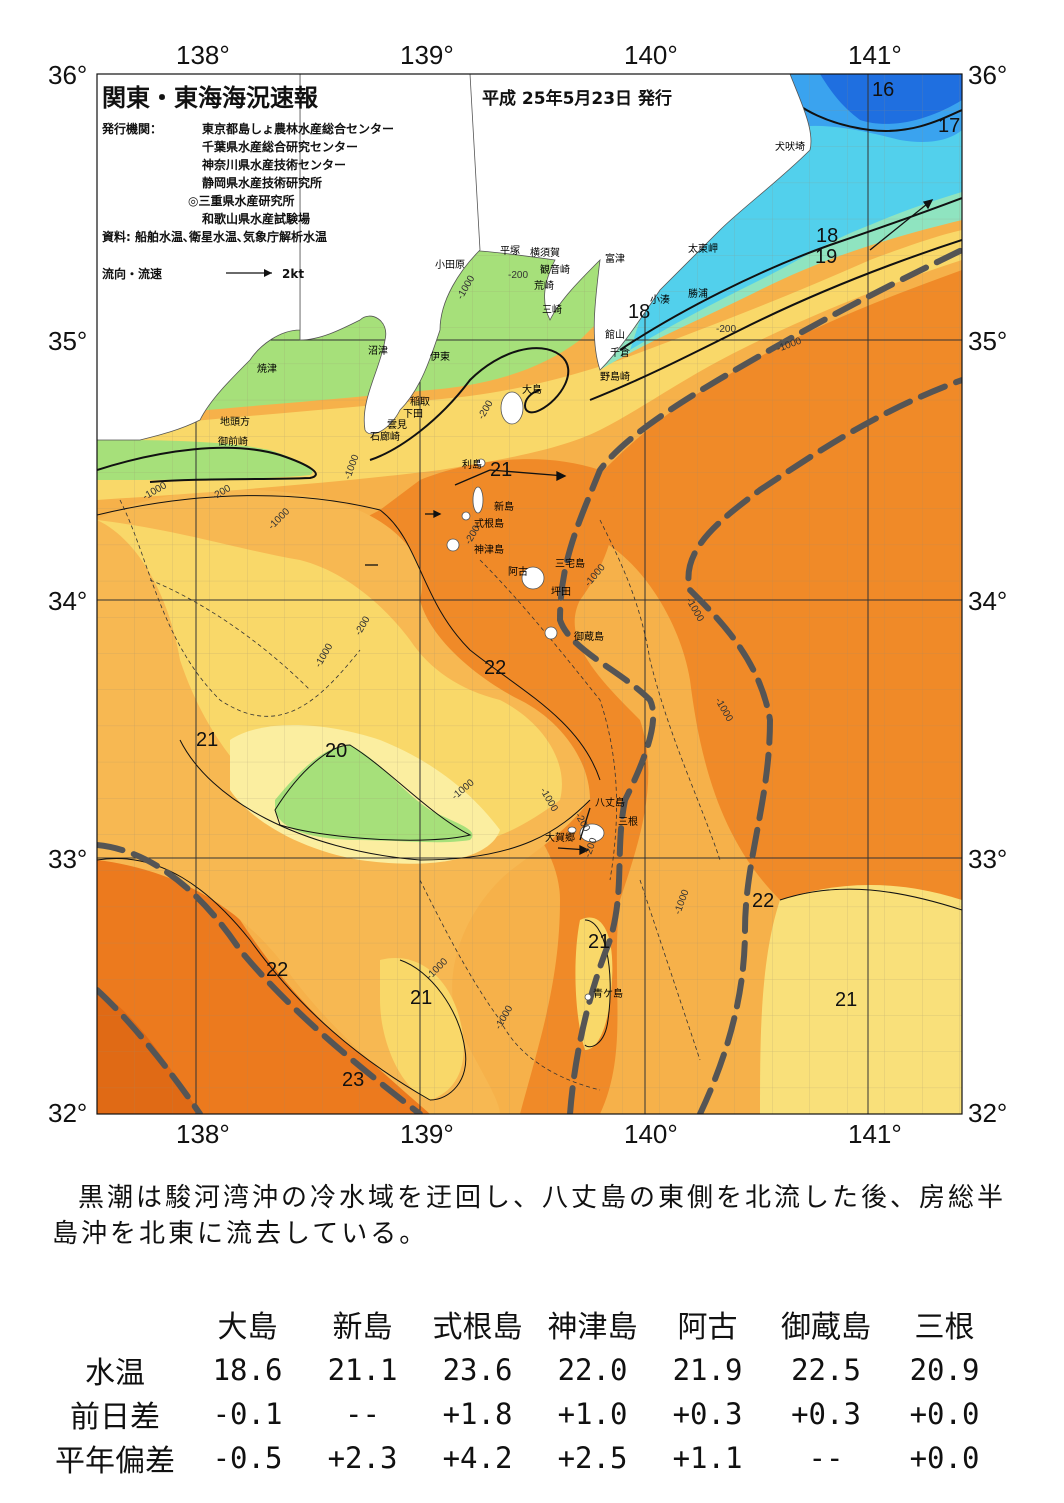 The image size is (1064, 1503). Describe the element at coordinates (249, 273) in the screenshot. I see `current-legend-arrow` at that location.